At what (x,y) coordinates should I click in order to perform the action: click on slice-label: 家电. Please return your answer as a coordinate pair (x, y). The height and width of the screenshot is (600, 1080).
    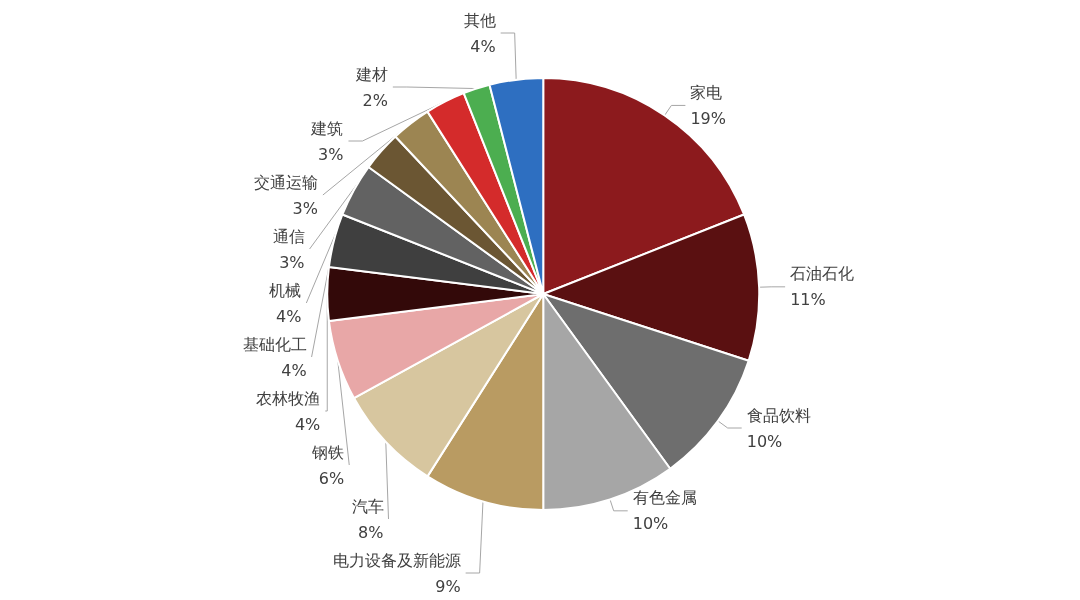
    Looking at the image, I should click on (706, 92).